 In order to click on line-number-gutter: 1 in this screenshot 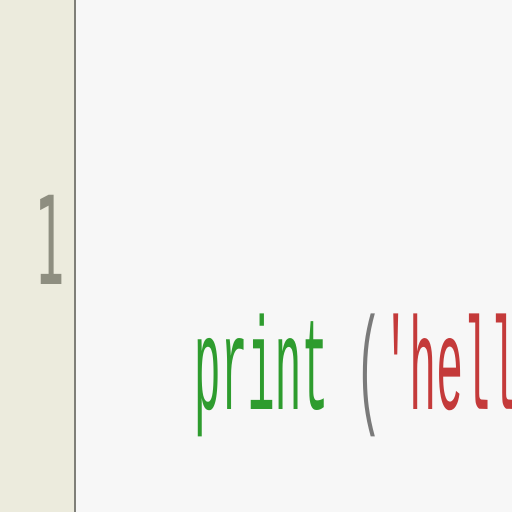, I will do `click(38, 256)`.